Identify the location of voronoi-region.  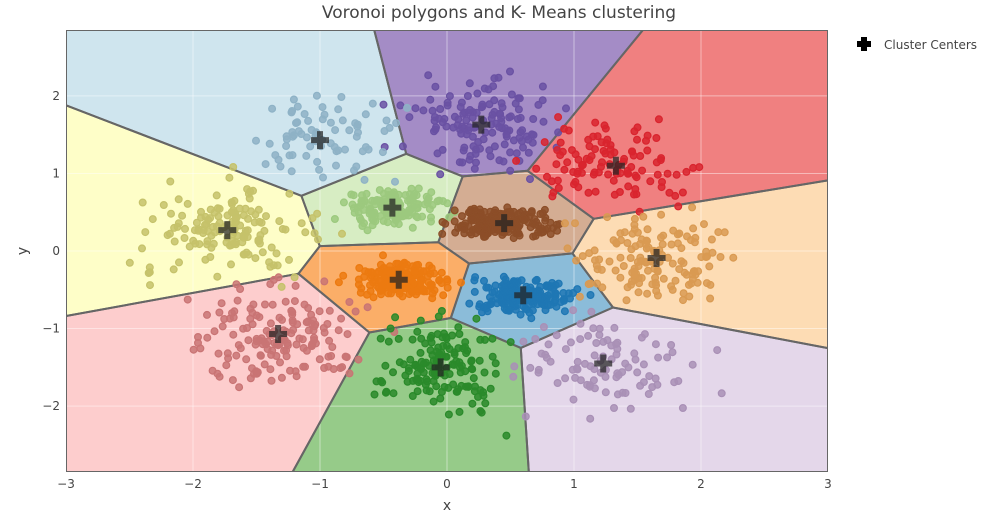
(674, 389).